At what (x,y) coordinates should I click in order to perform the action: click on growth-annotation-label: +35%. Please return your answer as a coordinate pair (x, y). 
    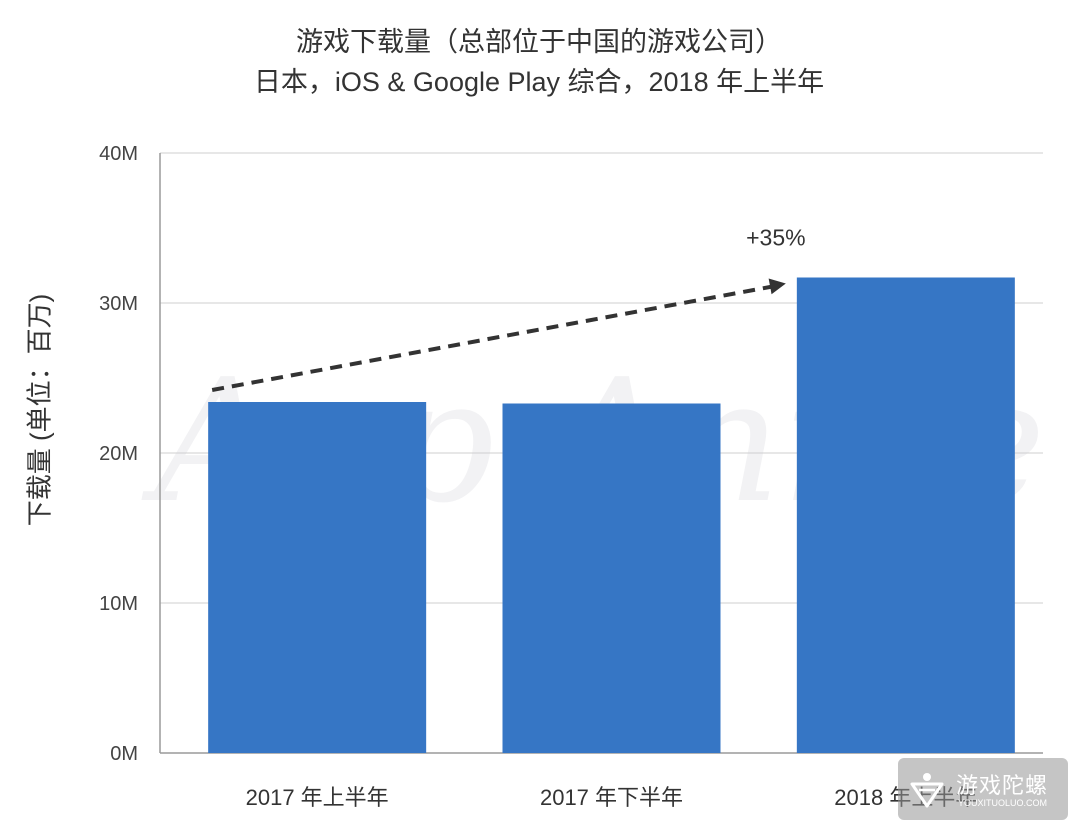
    Looking at the image, I should click on (775, 238).